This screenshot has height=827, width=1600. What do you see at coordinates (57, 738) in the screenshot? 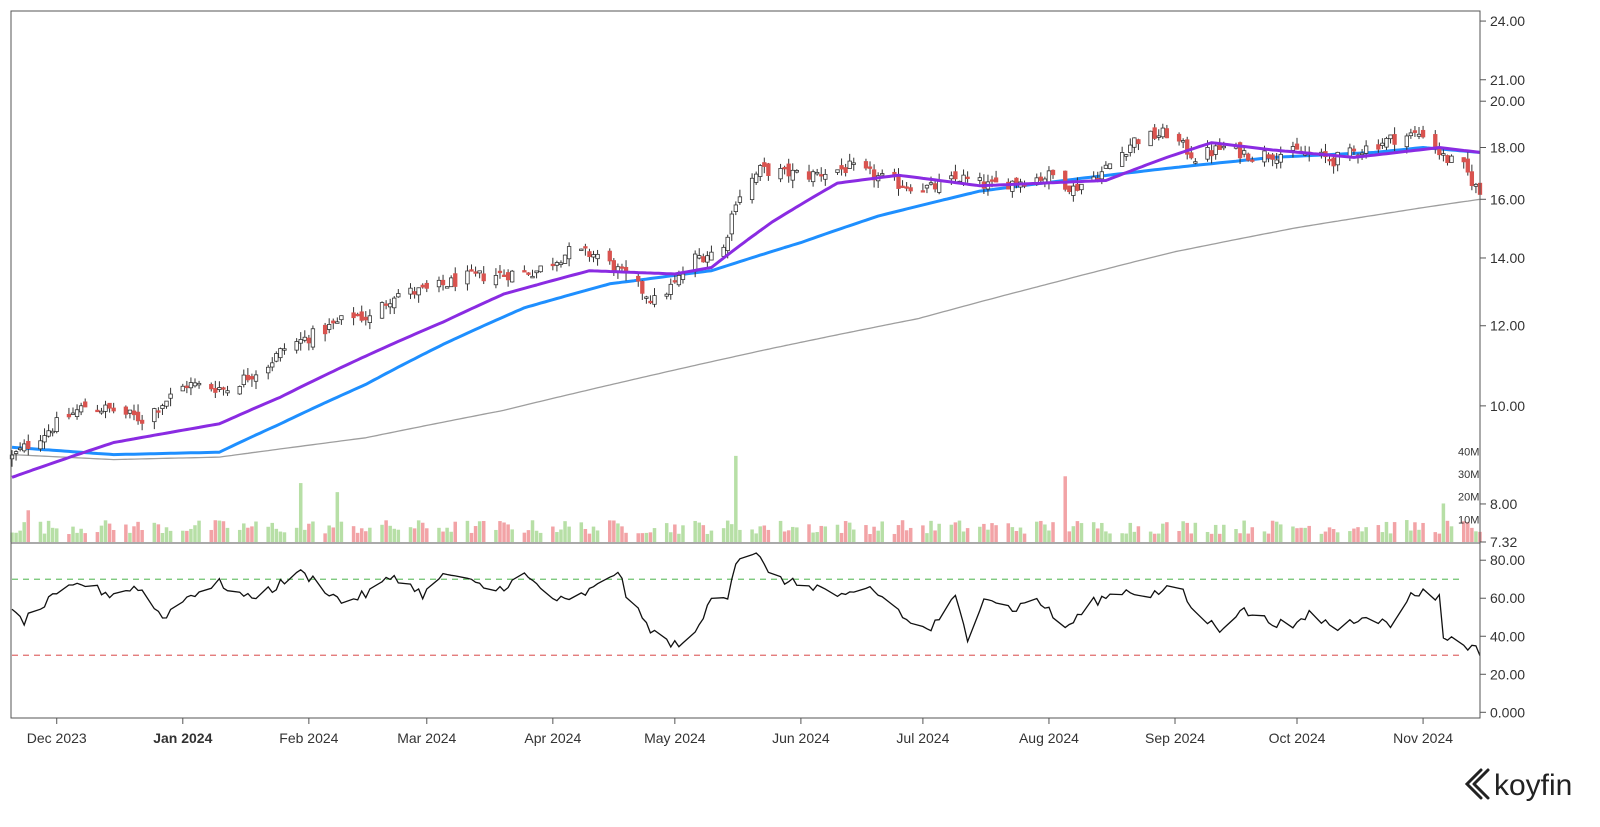
I see `x-tick-label: Dec 2023` at bounding box center [57, 738].